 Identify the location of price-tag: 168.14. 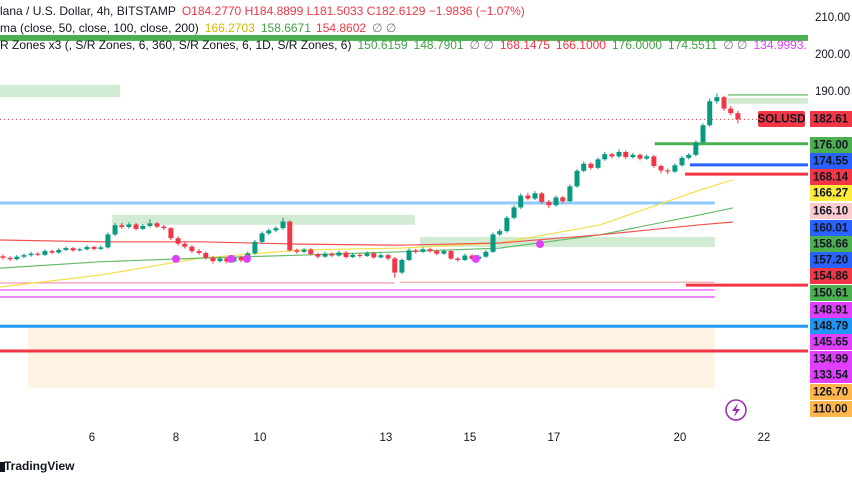
(831, 178).